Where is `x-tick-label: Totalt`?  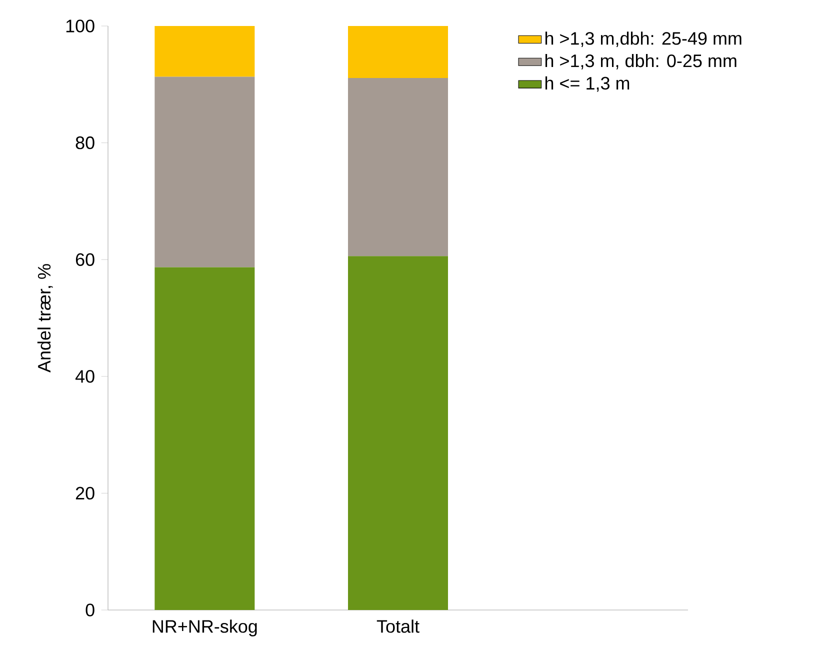 x-tick-label: Totalt is located at coordinates (398, 626).